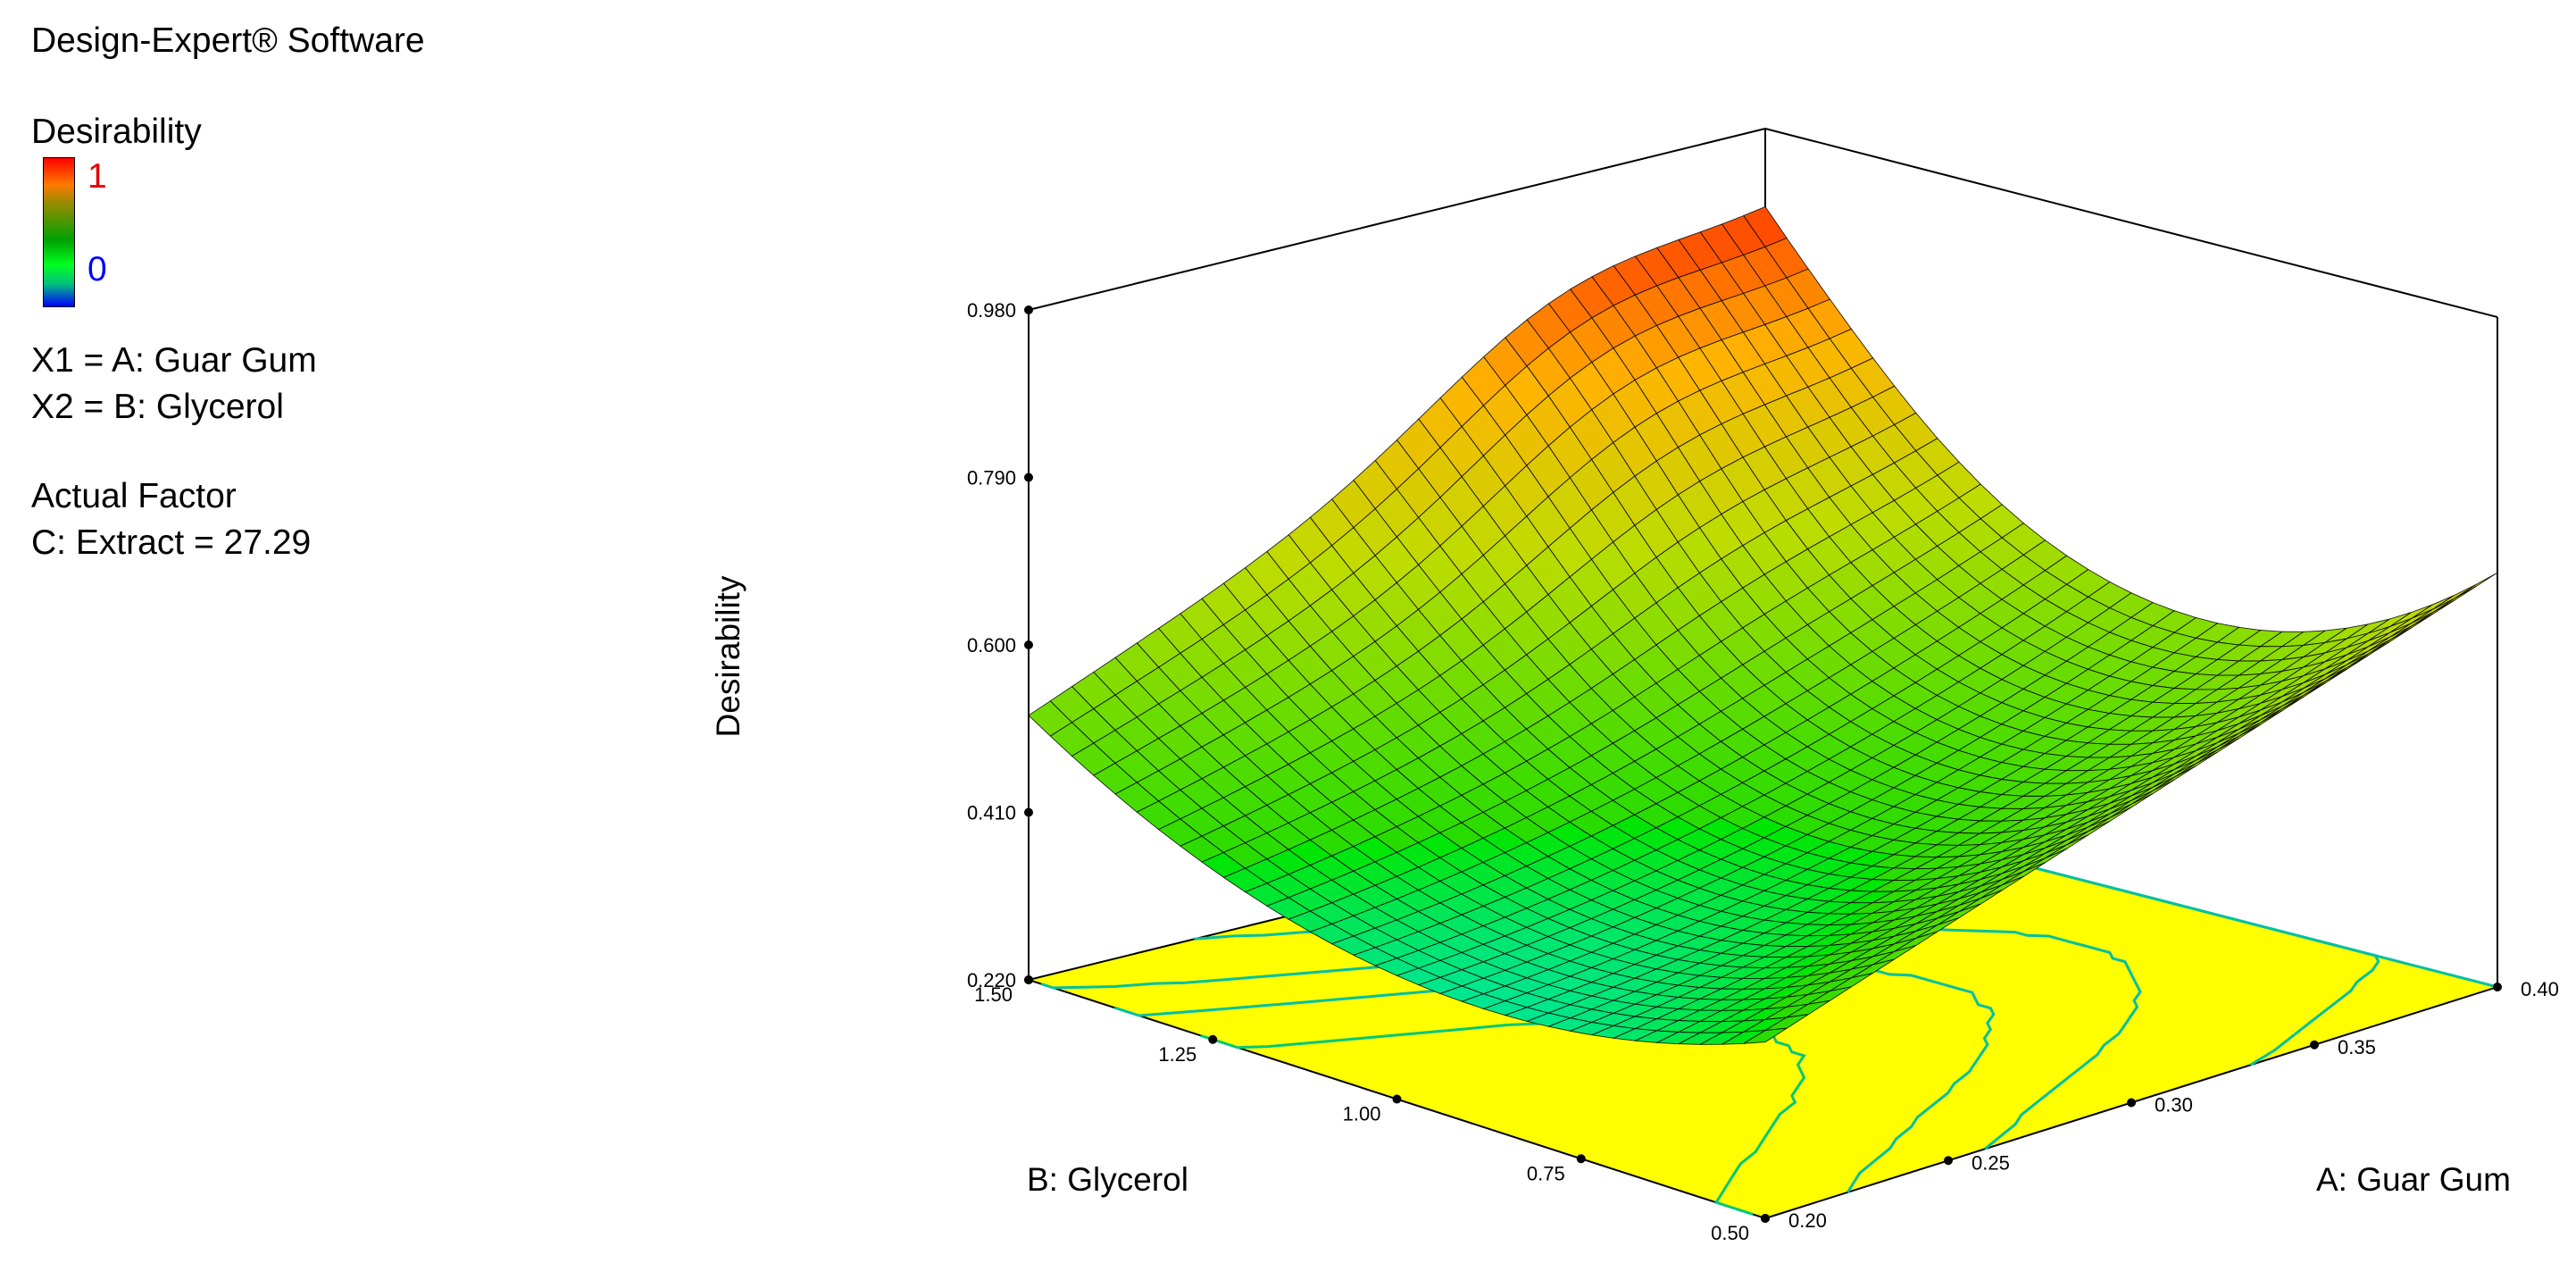 Image resolution: width=2576 pixels, height=1263 pixels. I want to click on back-right-top-edge, so click(2131, 223).